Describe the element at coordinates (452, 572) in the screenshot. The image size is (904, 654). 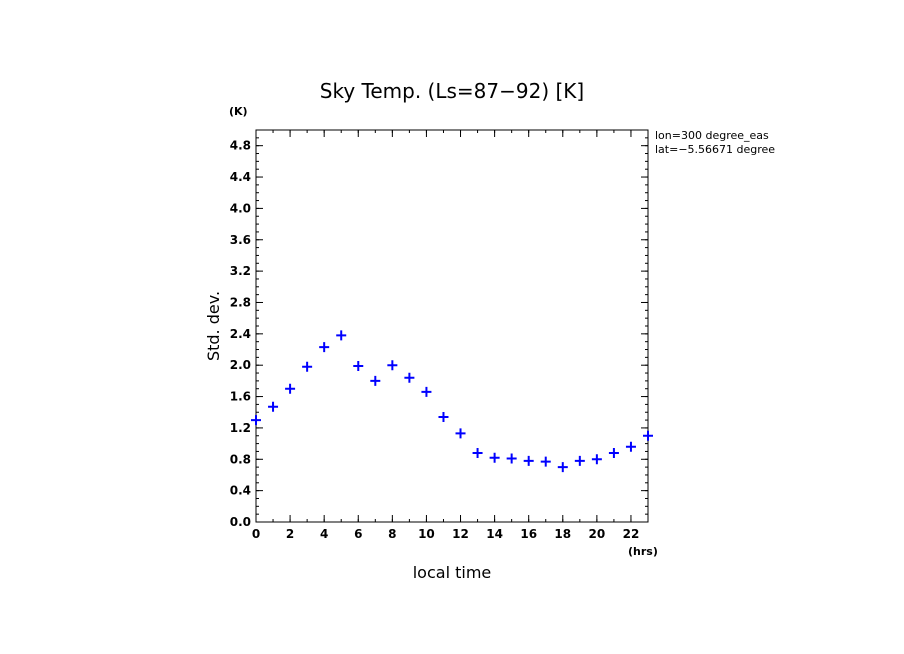
I see `x-axis-label: local time` at that location.